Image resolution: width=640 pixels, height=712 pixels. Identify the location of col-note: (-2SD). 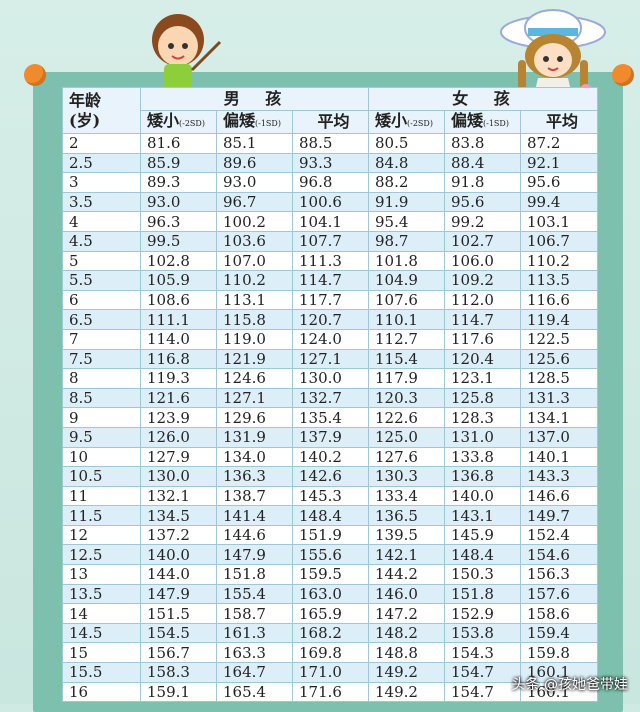
(420, 123).